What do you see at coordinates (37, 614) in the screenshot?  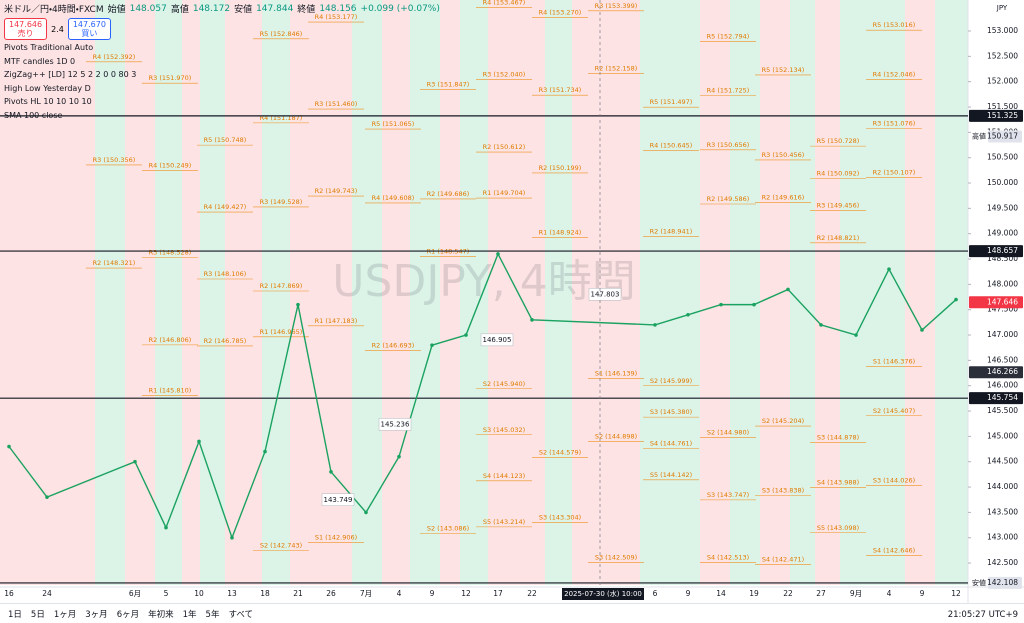 I see `range-button: 5日` at bounding box center [37, 614].